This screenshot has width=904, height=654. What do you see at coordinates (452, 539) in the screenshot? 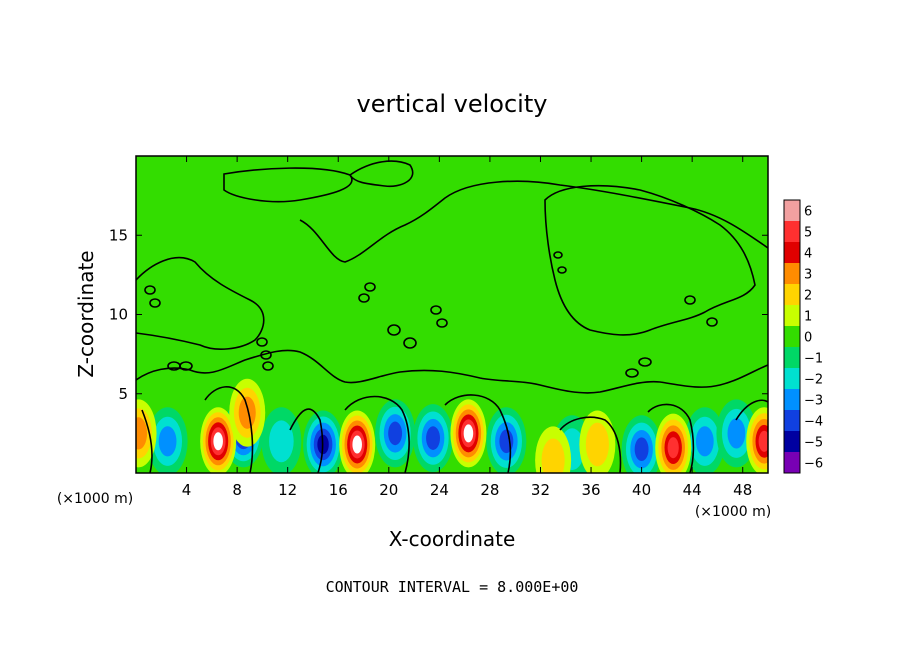
I see `x-axis-label: X-coordinate` at bounding box center [452, 539].